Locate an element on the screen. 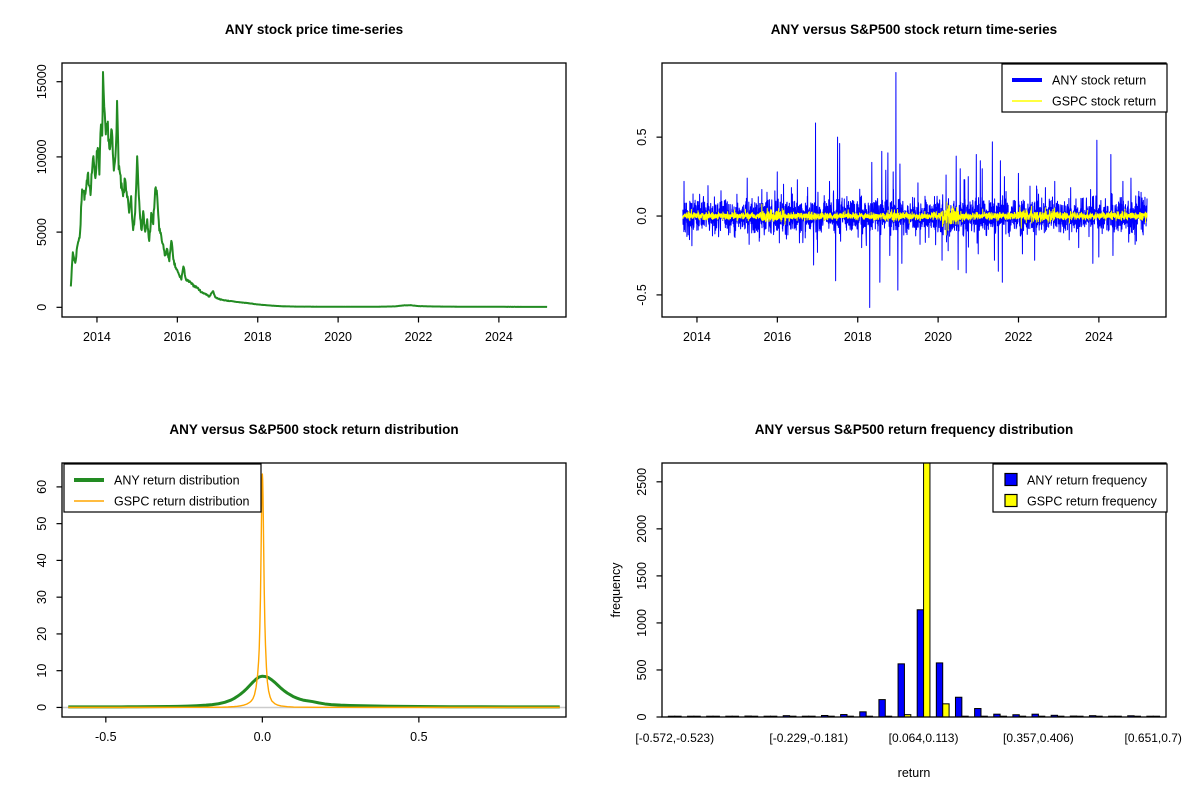  y-tick-label: 5000 is located at coordinates (42, 232).